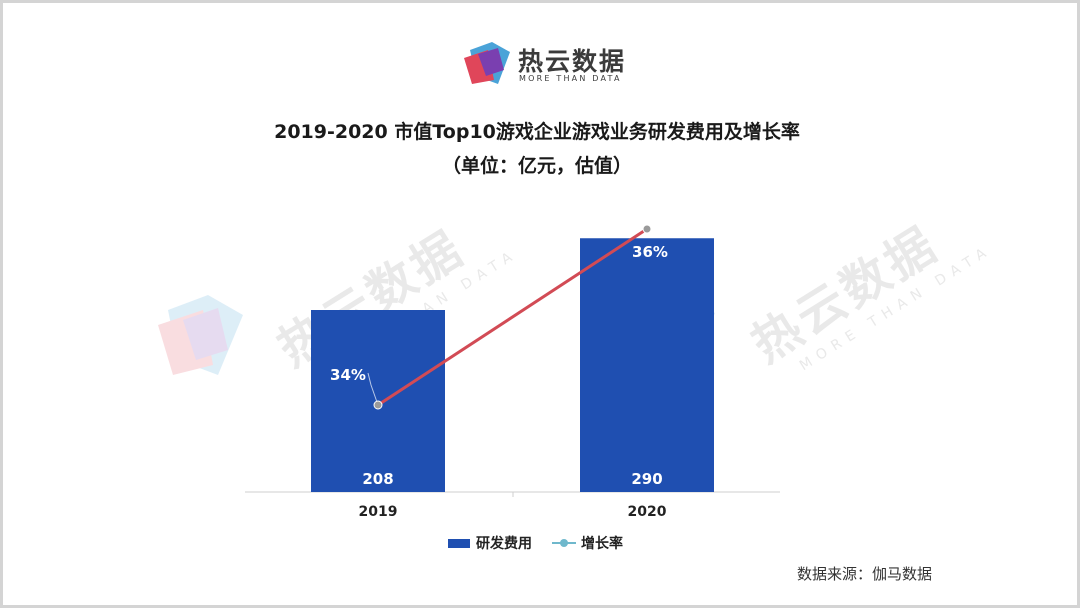  What do you see at coordinates (535, 543) in the screenshot?
I see `chart-legend: 研发费用 增长率` at bounding box center [535, 543].